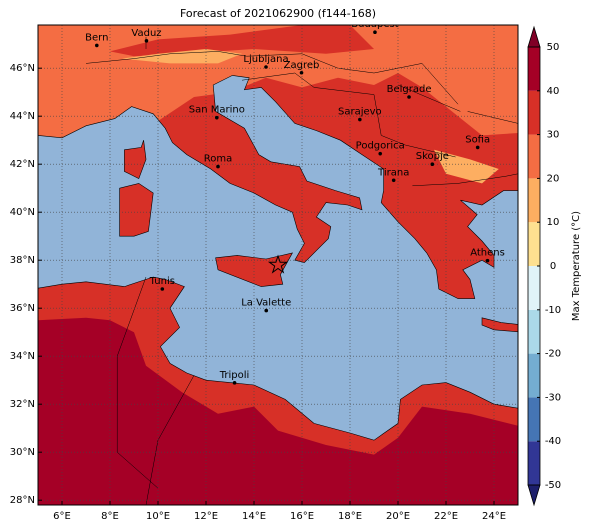  I want to click on colorbar-tick-label: 0, so click(553, 266).